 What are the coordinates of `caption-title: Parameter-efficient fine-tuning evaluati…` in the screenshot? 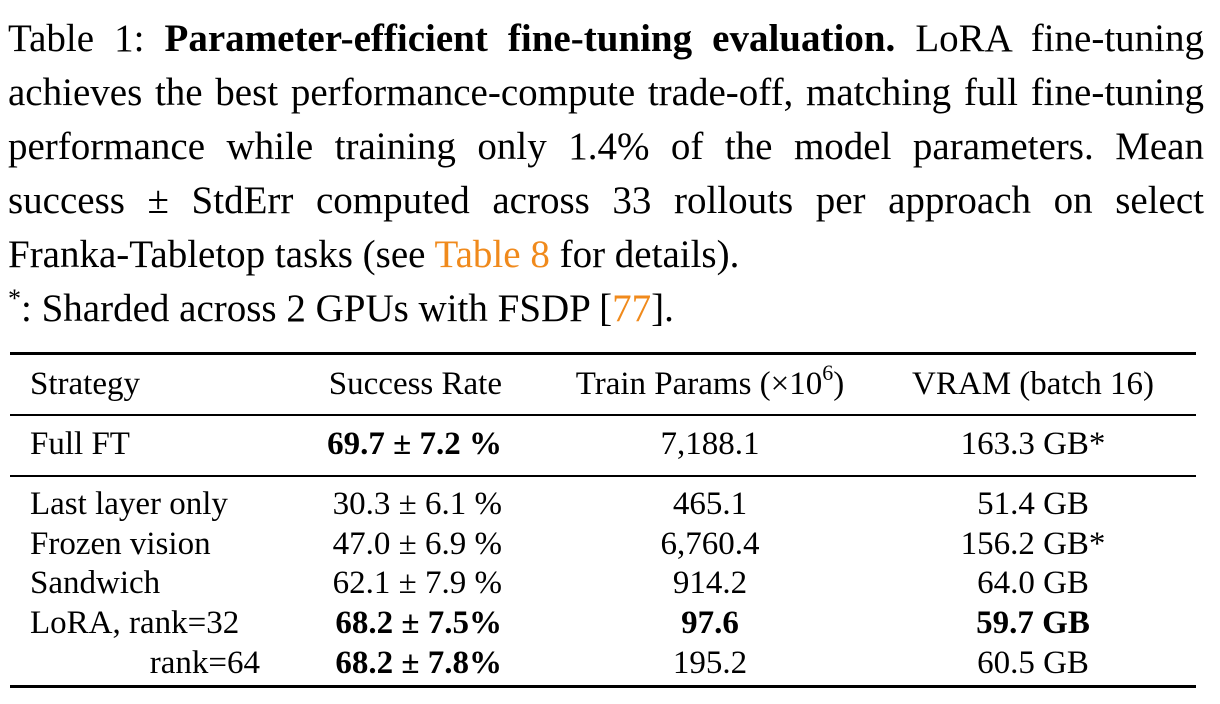 It's located at (530, 38).